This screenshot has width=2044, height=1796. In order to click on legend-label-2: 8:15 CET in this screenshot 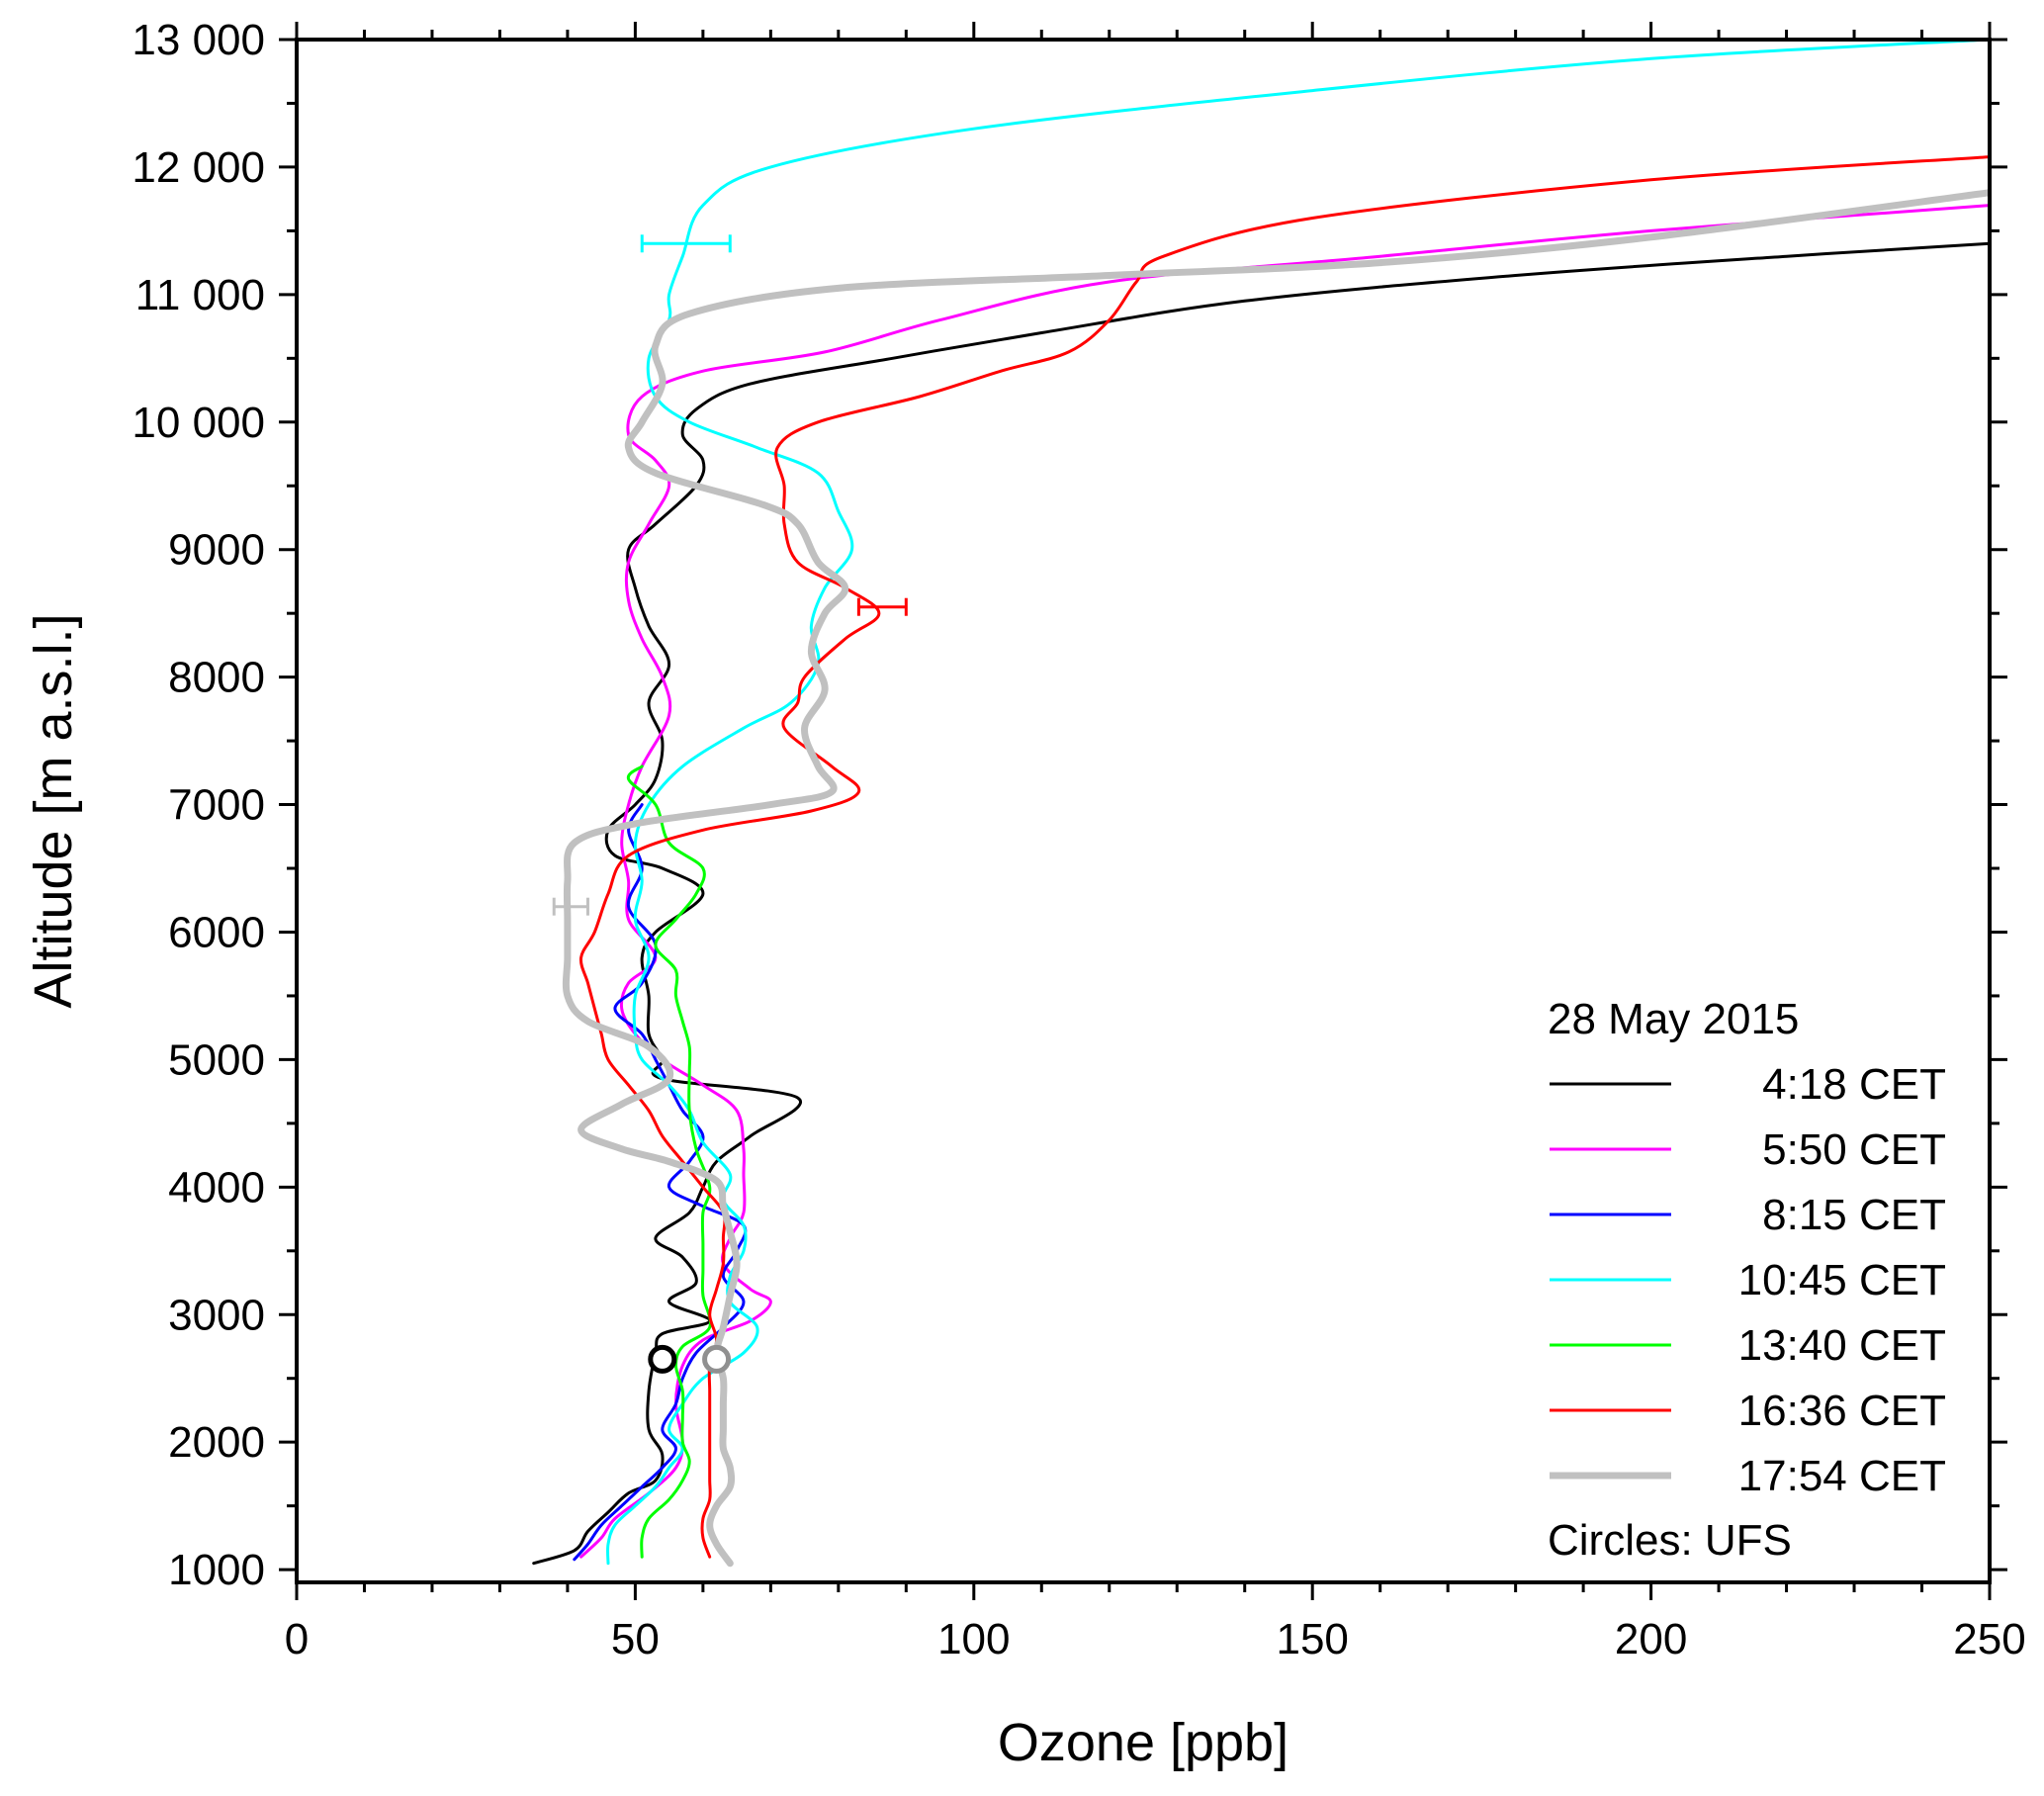, I will do `click(1854, 1215)`.